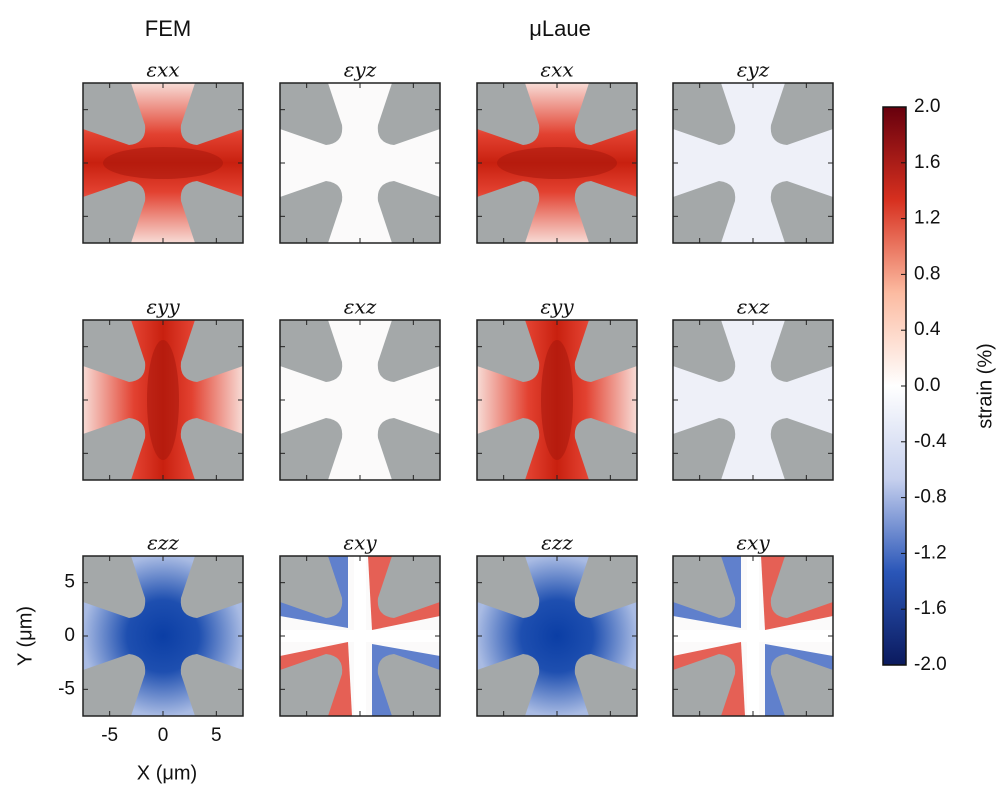 The image size is (1006, 789). What do you see at coordinates (930, 608) in the screenshot?
I see `colorbar-tick-label: -1.6` at bounding box center [930, 608].